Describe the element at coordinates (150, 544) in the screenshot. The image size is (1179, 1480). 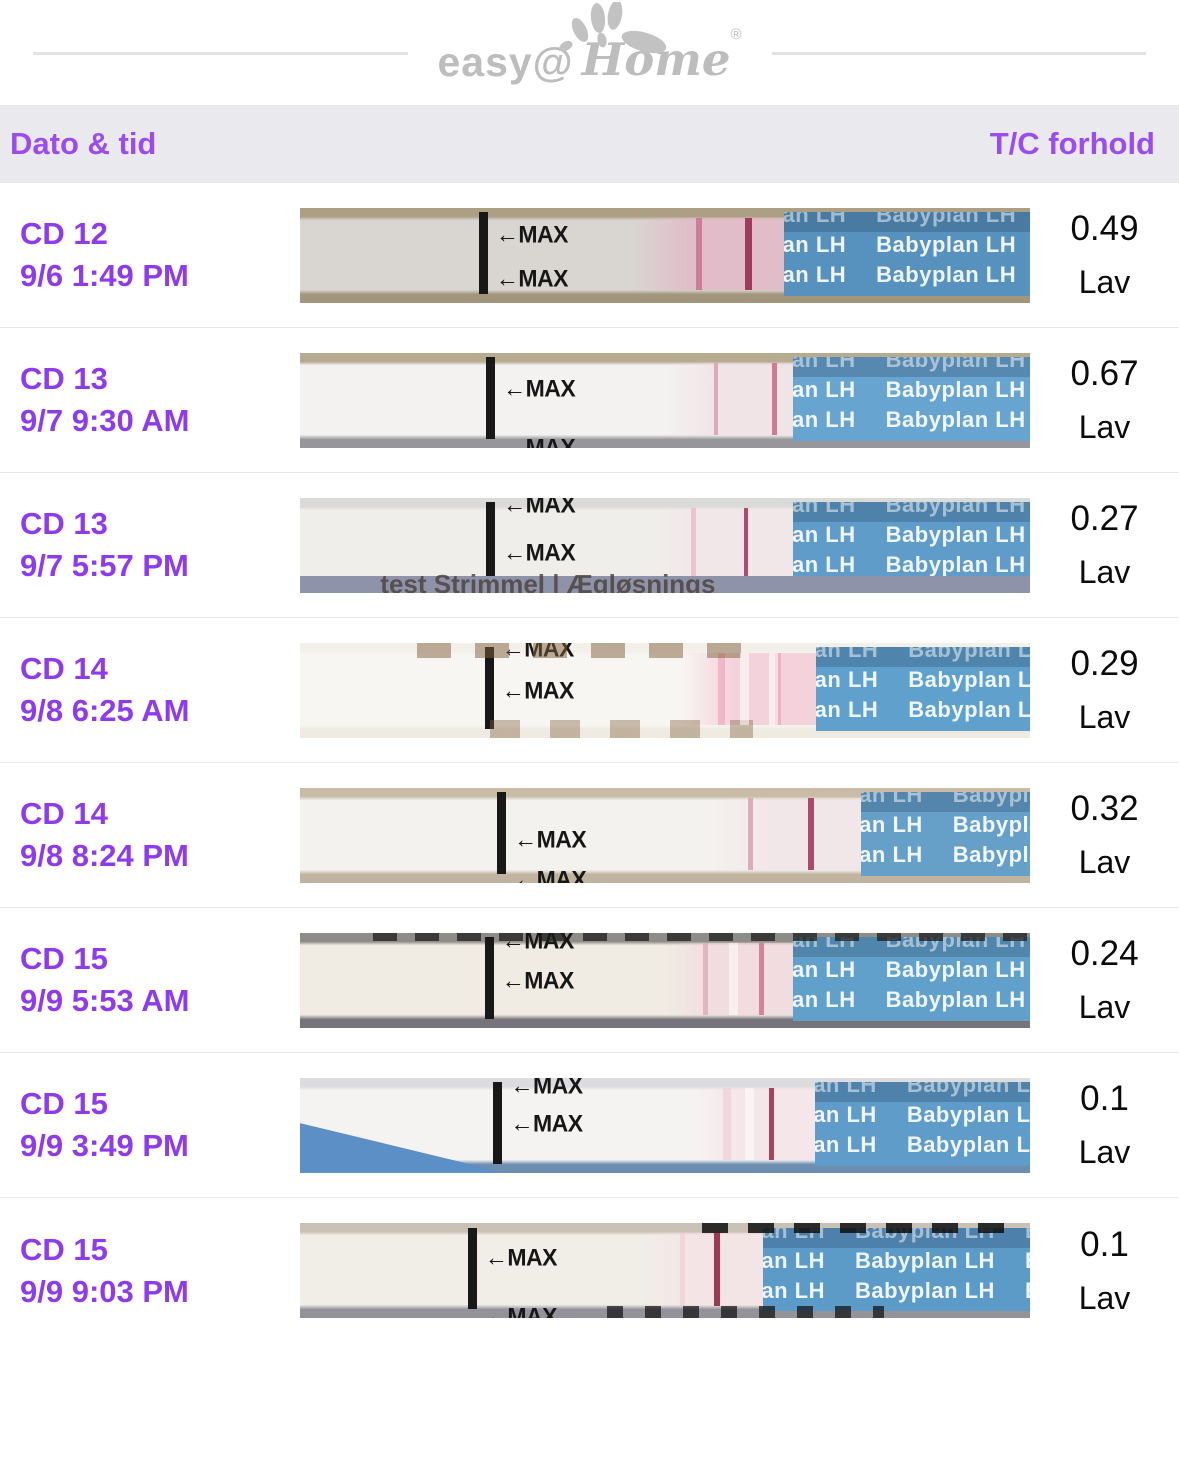
I see `date-cell: CD 13 9/7 5:57 PM` at that location.